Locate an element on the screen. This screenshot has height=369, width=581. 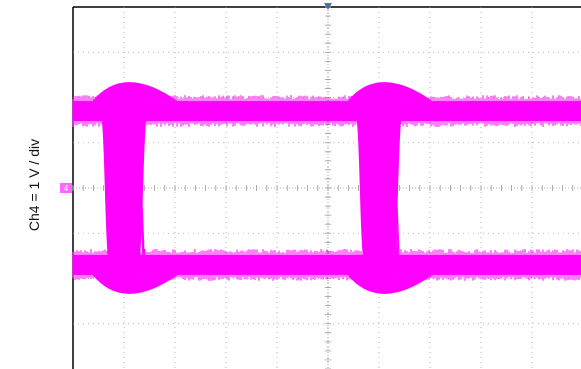
y-axis-label: Ch4 = 1 V / div is located at coordinates (34, 185).